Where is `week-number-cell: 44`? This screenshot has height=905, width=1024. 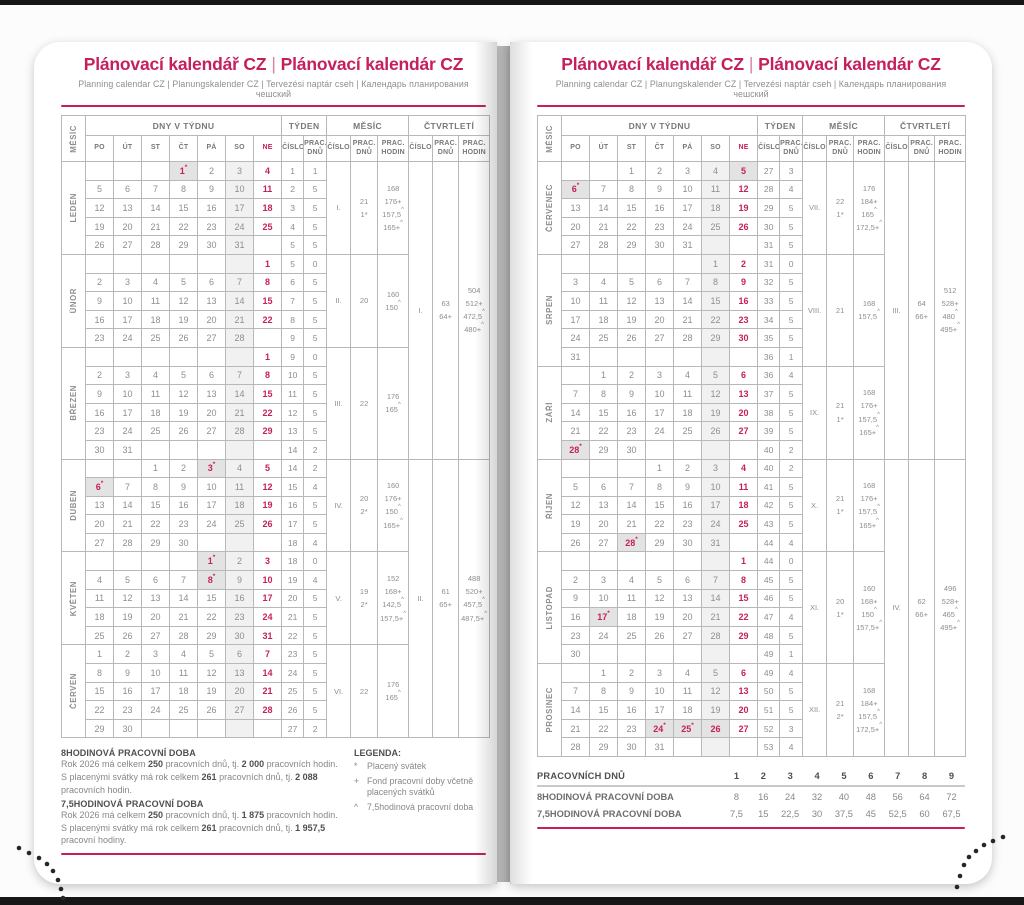
week-number-cell: 44 is located at coordinates (769, 542).